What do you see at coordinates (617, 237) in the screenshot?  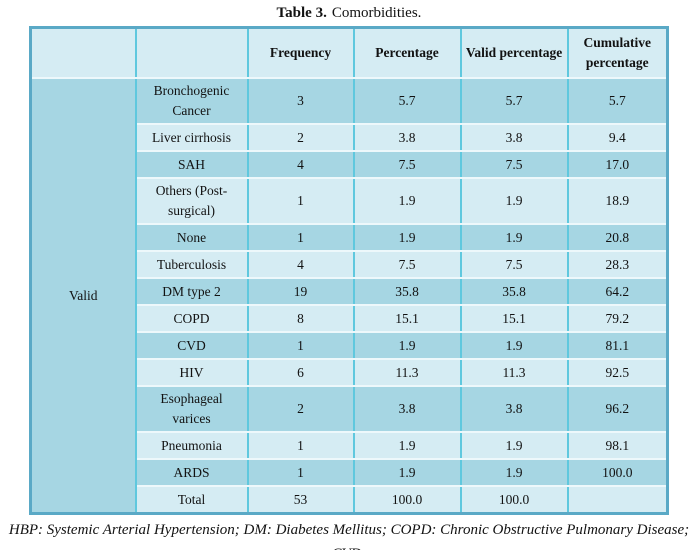 I see `cumulative-percentage-cell: 20.8` at bounding box center [617, 237].